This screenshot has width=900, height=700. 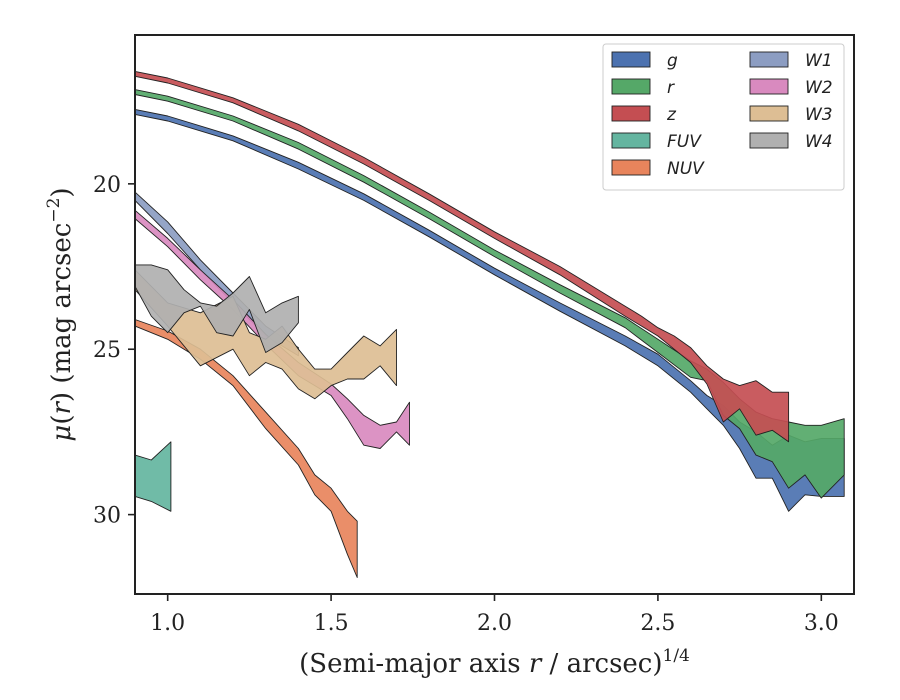 What do you see at coordinates (769, 140) in the screenshot?
I see `legend-swatch-w4` at bounding box center [769, 140].